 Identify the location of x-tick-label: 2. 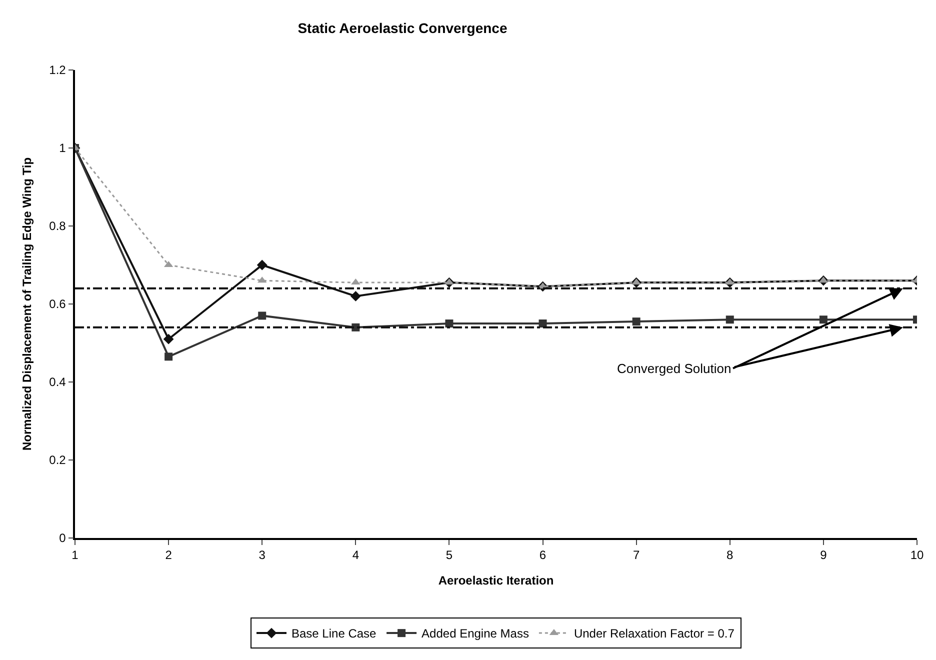
(168, 555).